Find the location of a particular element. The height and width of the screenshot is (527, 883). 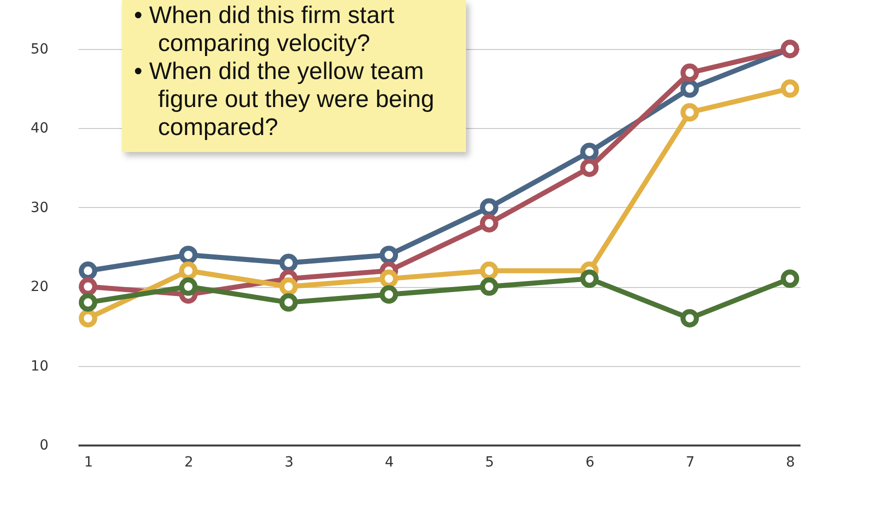

annotation: • When did the yellow team figure out they were being compared? is located at coordinates (285, 100).